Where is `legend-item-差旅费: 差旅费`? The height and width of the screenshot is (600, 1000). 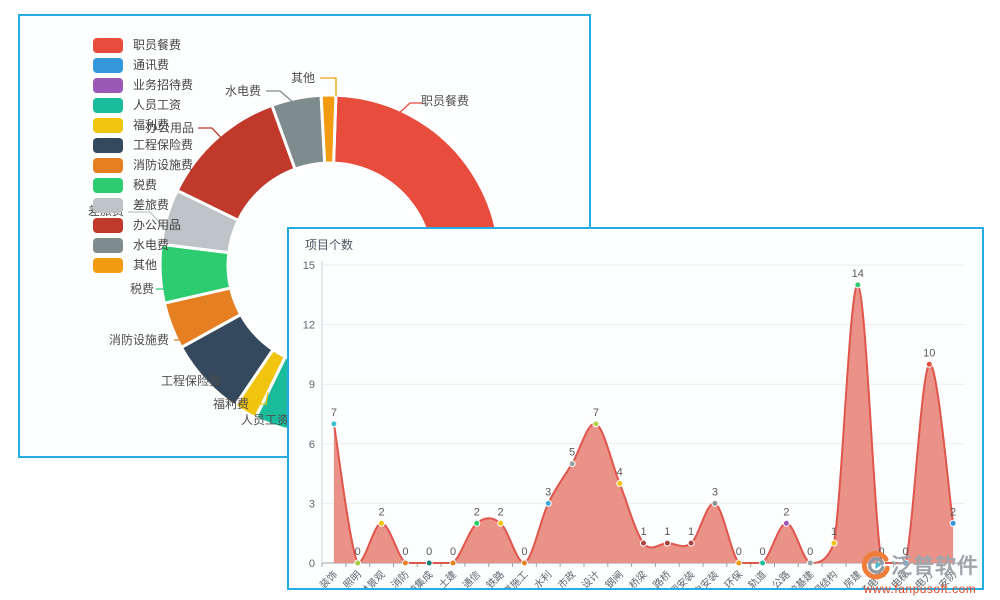 legend-item-差旅费: 差旅费 is located at coordinates (143, 205).